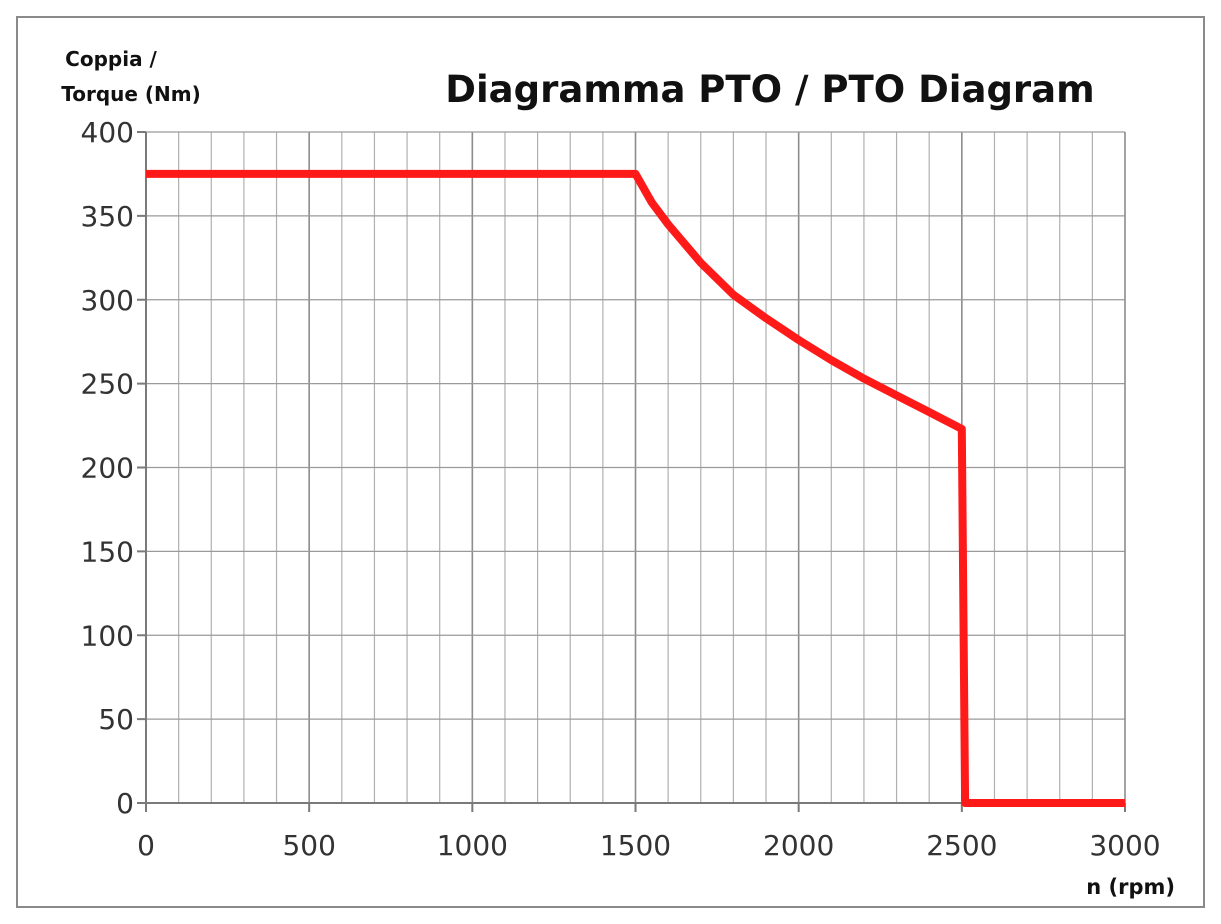 The width and height of the screenshot is (1221, 924). What do you see at coordinates (116, 719) in the screenshot?
I see `y-tick-label: 50` at bounding box center [116, 719].